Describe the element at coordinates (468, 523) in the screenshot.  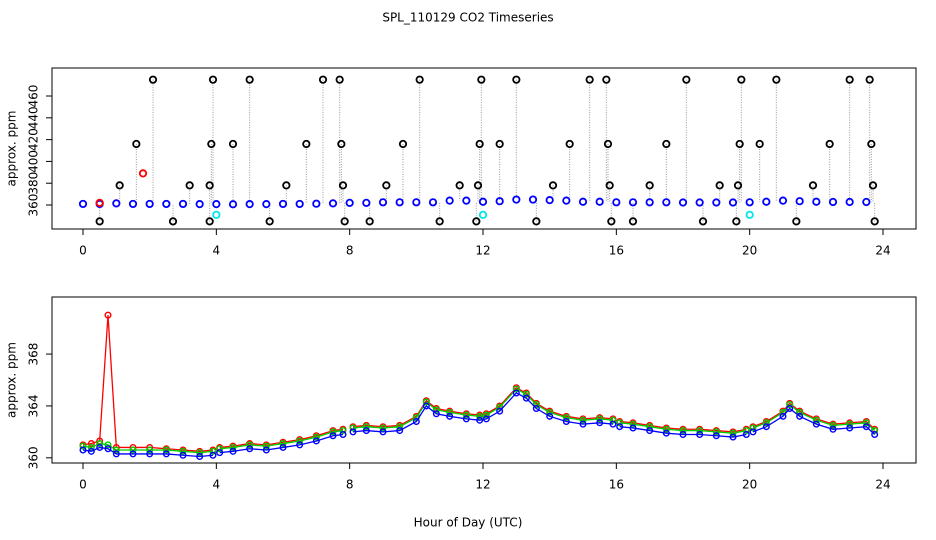
I see `x-axis-label: Hour of Day (UTC)` at that location.